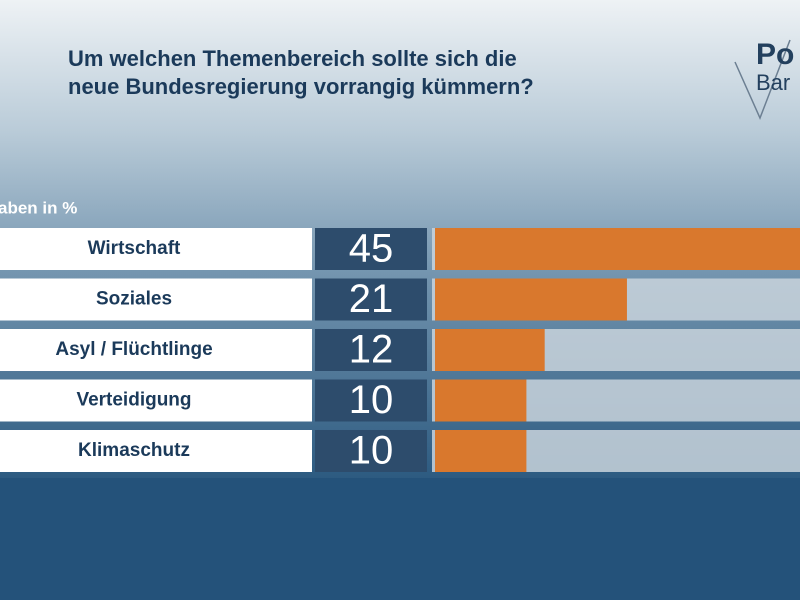  I want to click on chart-title: neue Bundesregierung vorrangig kümmern?, so click(301, 86).